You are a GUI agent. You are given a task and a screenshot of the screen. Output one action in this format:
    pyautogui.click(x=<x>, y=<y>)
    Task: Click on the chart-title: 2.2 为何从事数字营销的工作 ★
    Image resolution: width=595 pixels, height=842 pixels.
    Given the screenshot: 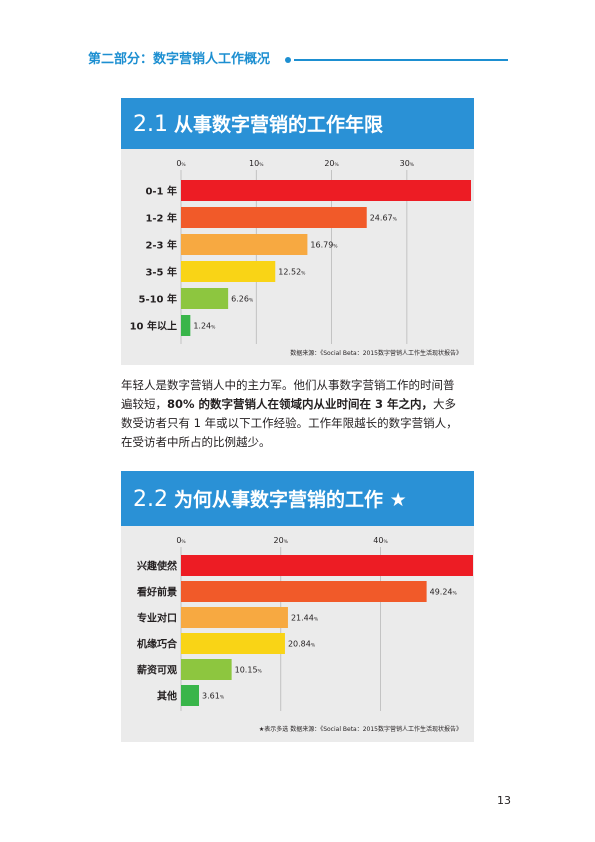 What is the action you would take?
    pyautogui.click(x=270, y=498)
    